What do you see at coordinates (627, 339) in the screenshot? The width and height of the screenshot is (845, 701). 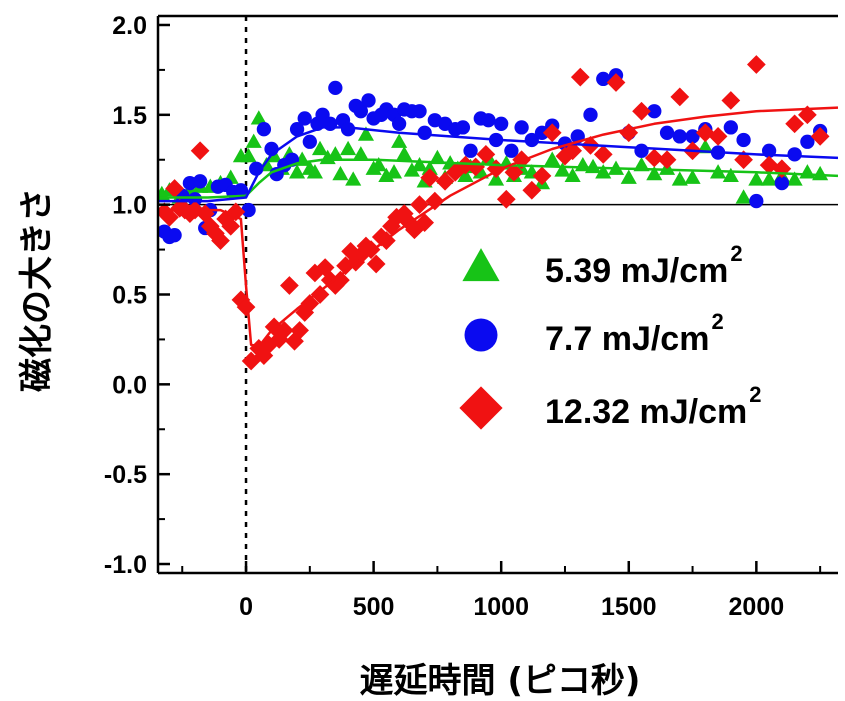 I see `legend-label-circle: 7.7 mJ/cm` at bounding box center [627, 339].